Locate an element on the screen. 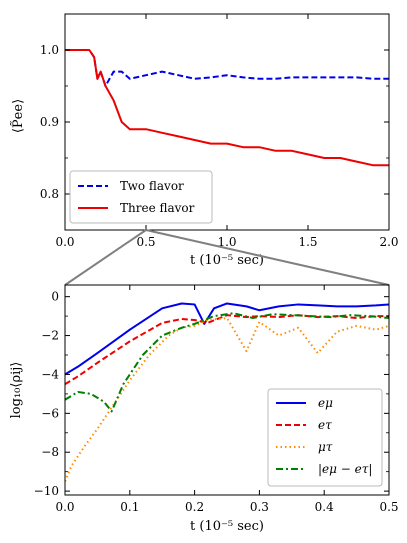 This screenshot has height=543, width=407. bottom-xtick-label: 0.3 is located at coordinates (259, 507).